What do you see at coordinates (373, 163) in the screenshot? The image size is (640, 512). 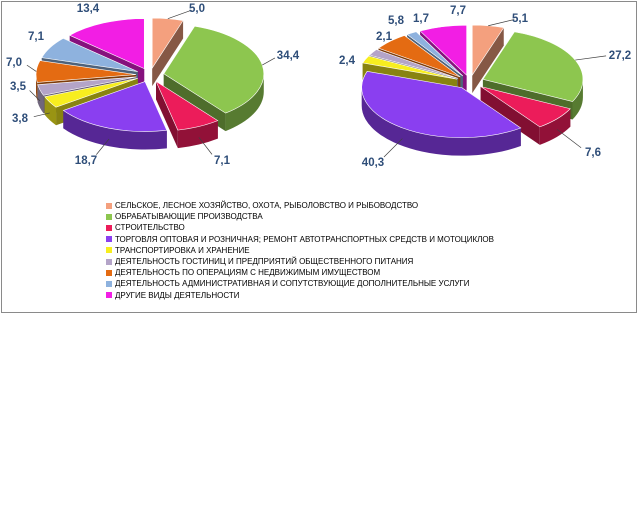 I see `data-label: 40,3` at bounding box center [373, 163].